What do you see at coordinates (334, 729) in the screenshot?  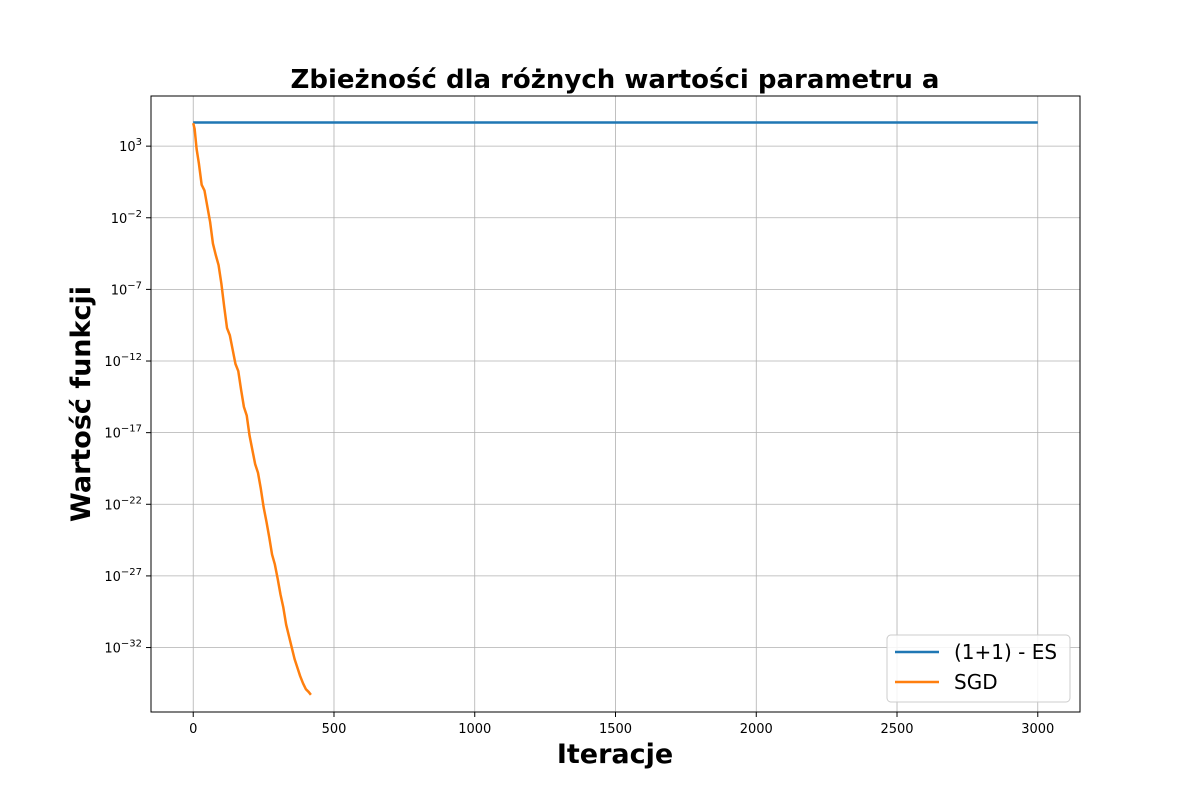 I see `x-tick-label: 500` at bounding box center [334, 729].